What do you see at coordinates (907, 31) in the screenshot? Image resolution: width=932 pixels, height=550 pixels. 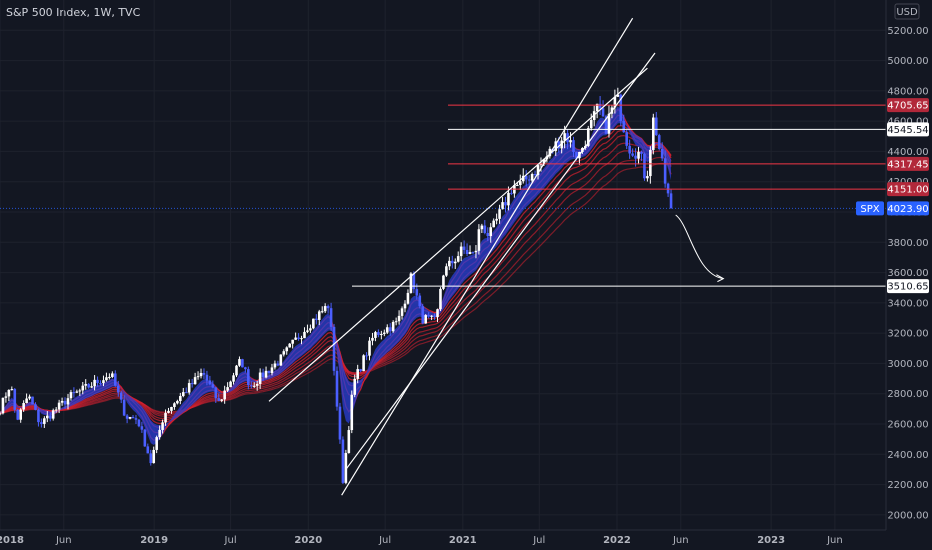 I see `y-tick-label: 5200.00` at bounding box center [907, 31].